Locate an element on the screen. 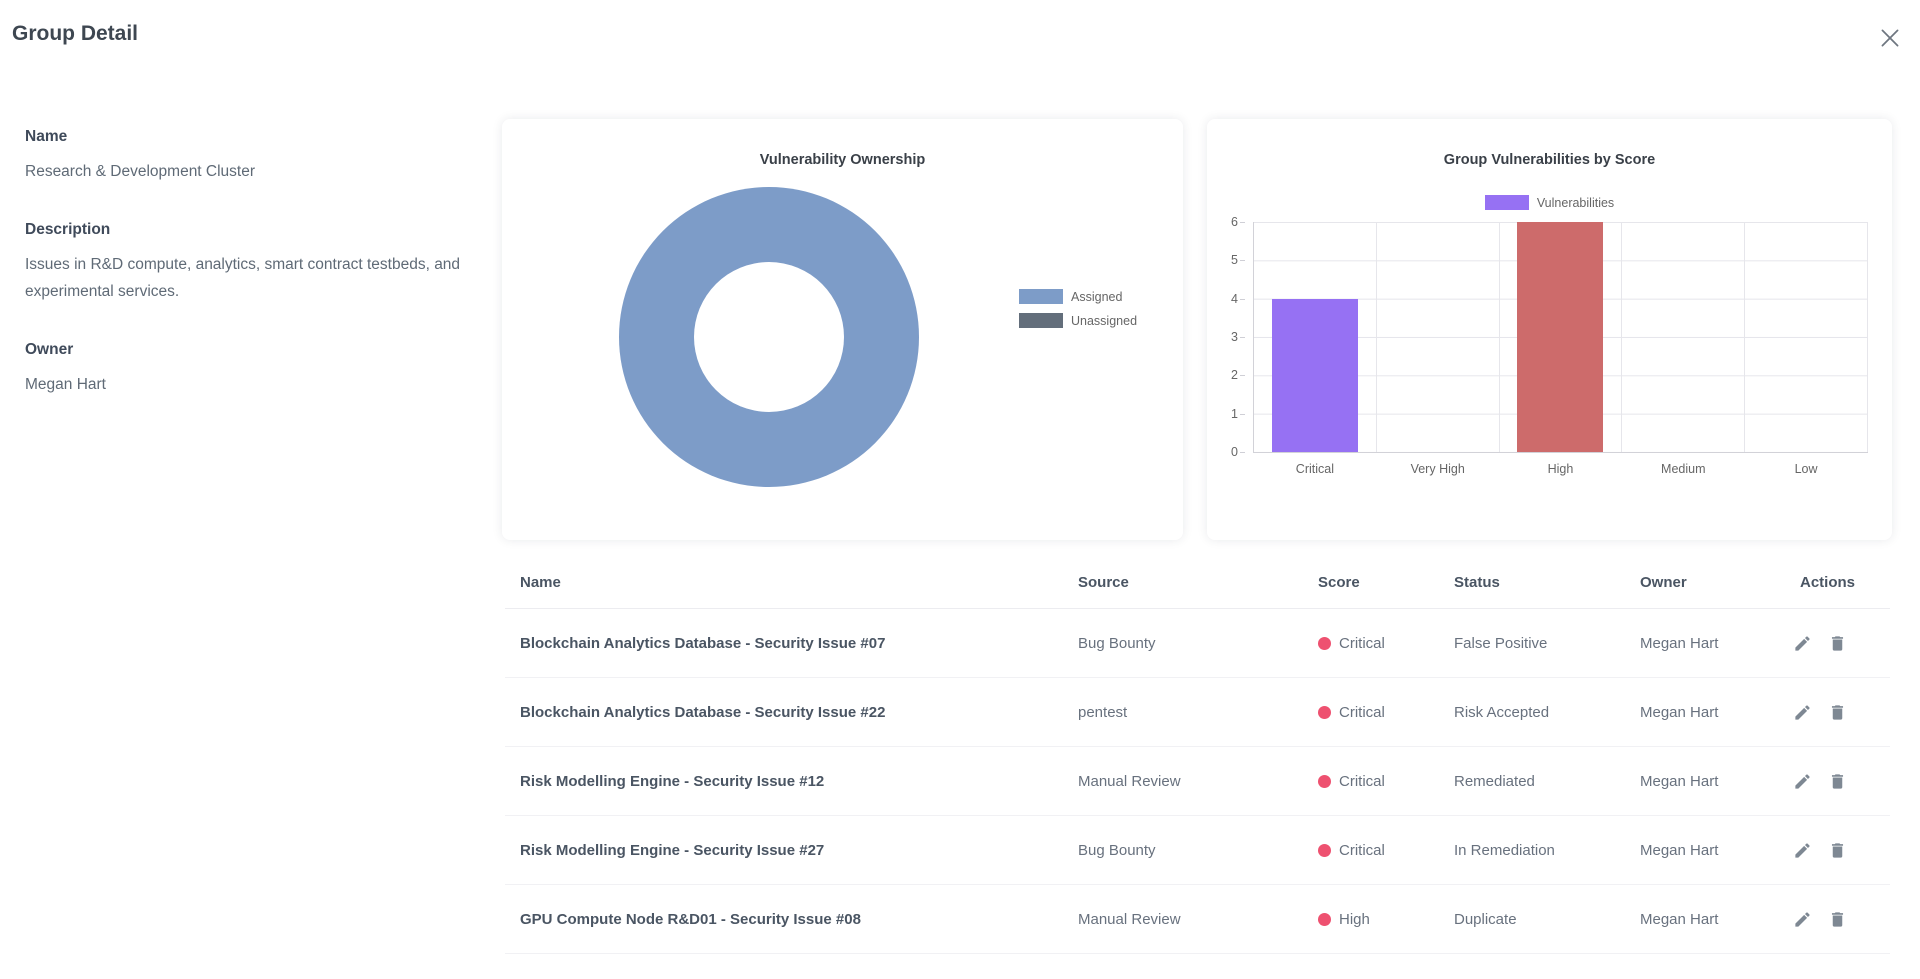 The height and width of the screenshot is (979, 1920). bar-critical is located at coordinates (1314, 375).